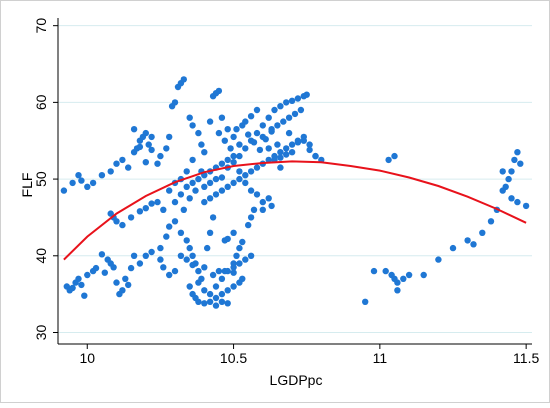 This screenshot has height=408, width=550. I want to click on x-tick-label: 11, so click(380, 358).